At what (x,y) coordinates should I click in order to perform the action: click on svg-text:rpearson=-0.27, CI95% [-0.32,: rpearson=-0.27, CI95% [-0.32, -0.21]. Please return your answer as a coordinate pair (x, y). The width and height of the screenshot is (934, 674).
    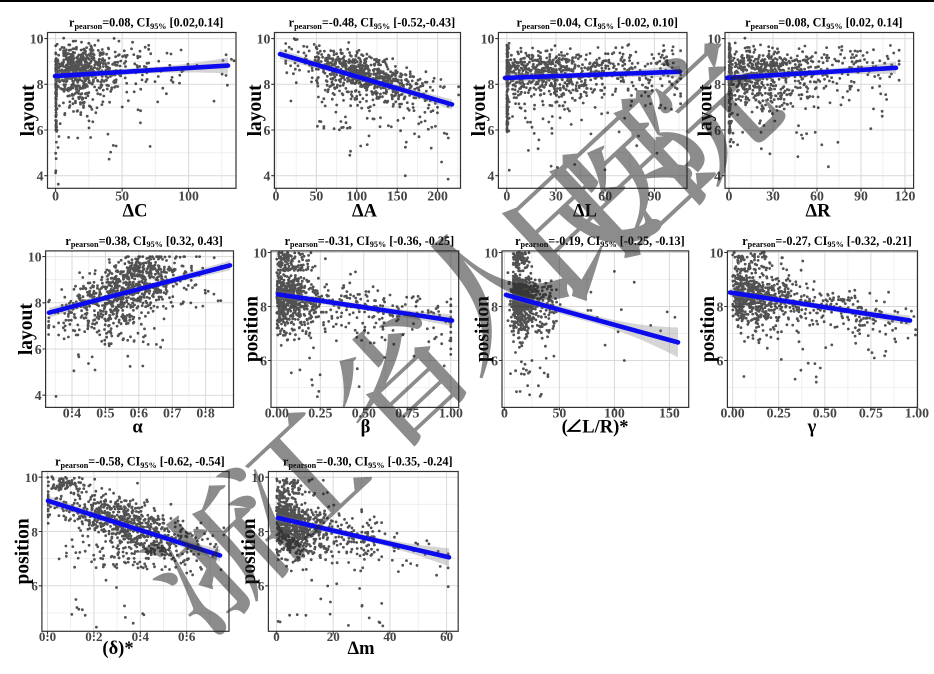
    Looking at the image, I should click on (827, 241).